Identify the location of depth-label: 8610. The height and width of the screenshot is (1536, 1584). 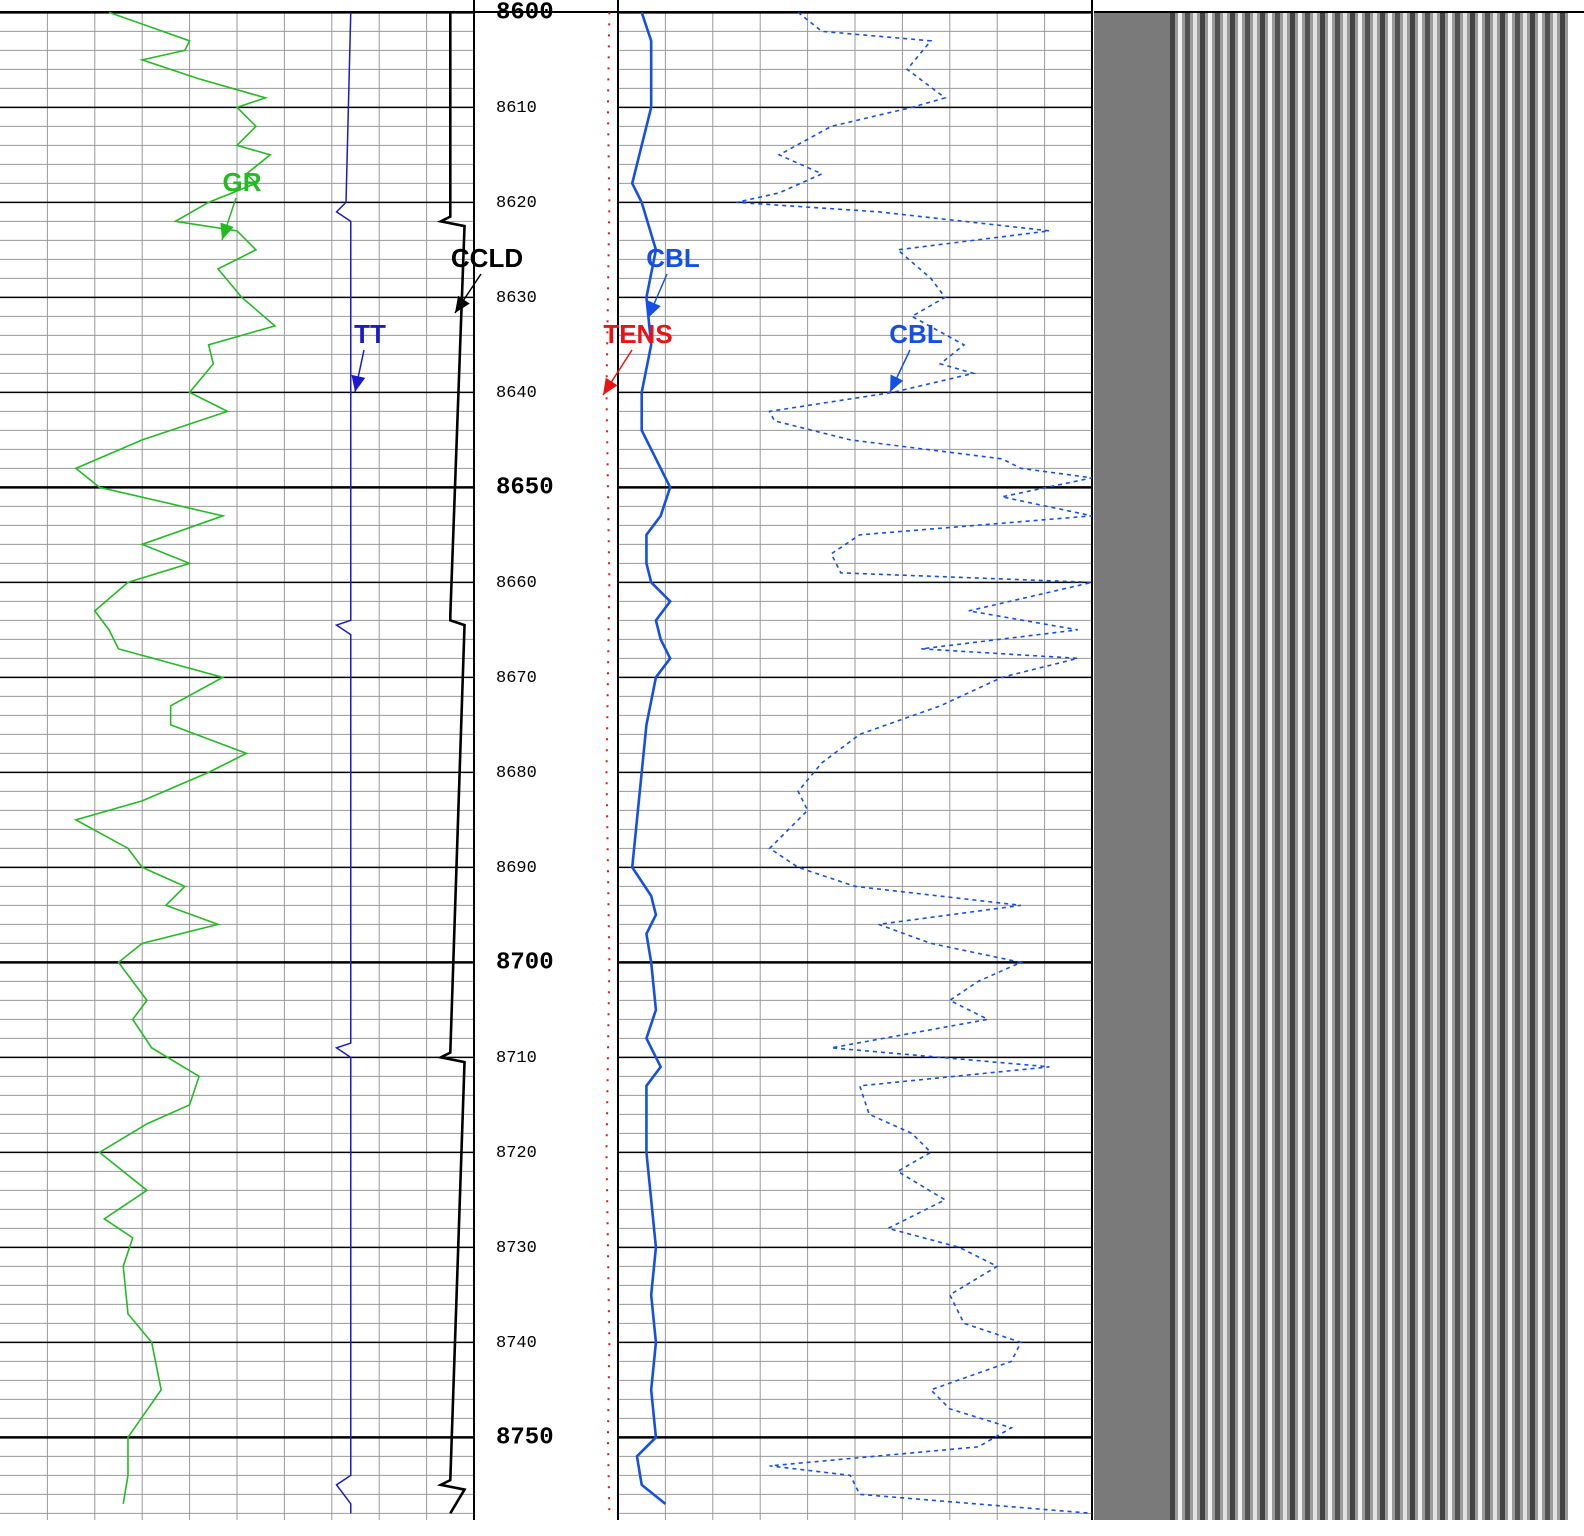
(516, 108).